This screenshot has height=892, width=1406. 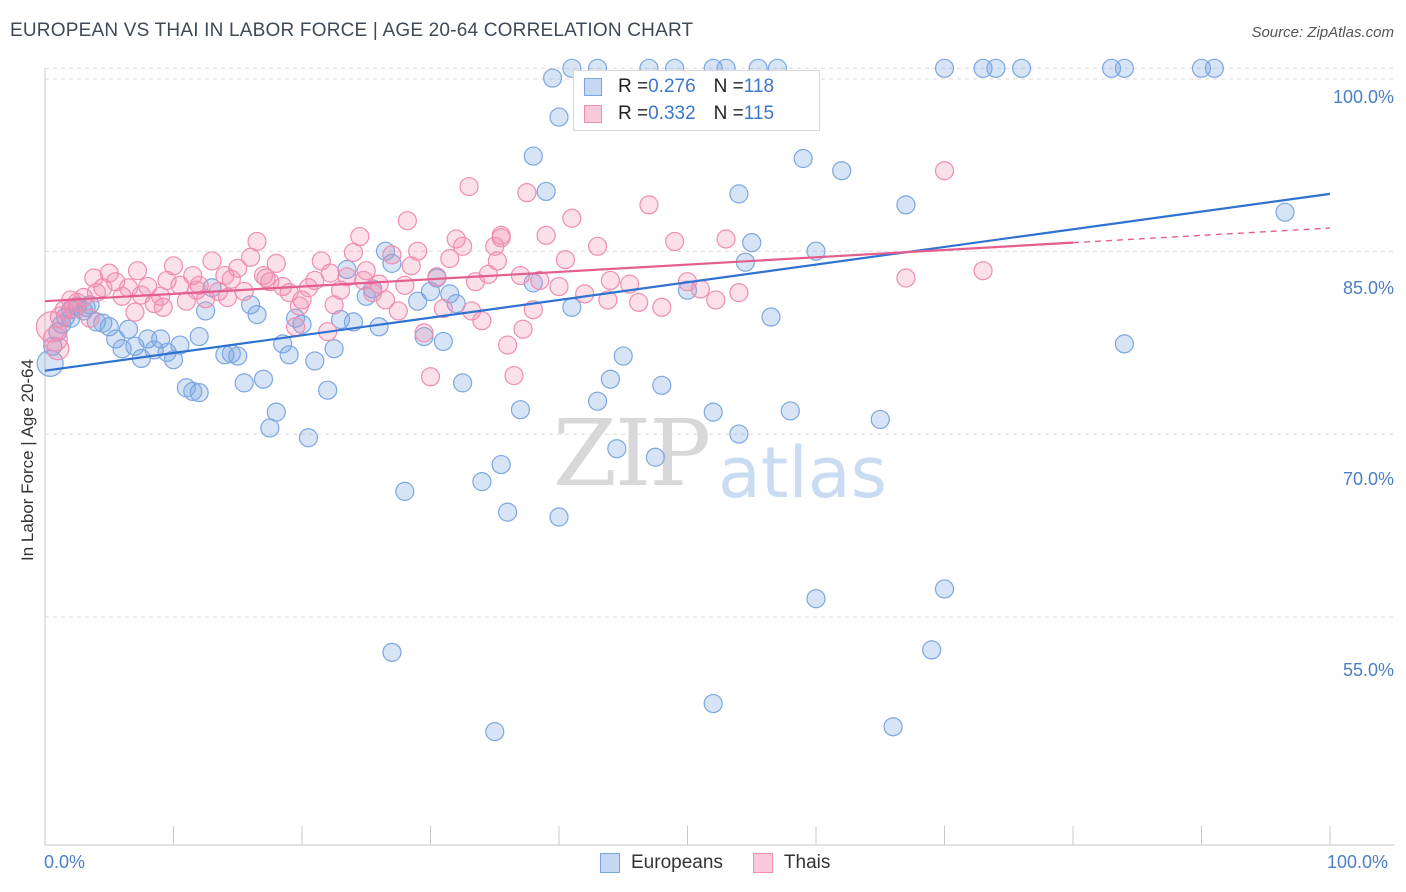 I want to click on thais-r-value: 0.332, so click(x=672, y=113).